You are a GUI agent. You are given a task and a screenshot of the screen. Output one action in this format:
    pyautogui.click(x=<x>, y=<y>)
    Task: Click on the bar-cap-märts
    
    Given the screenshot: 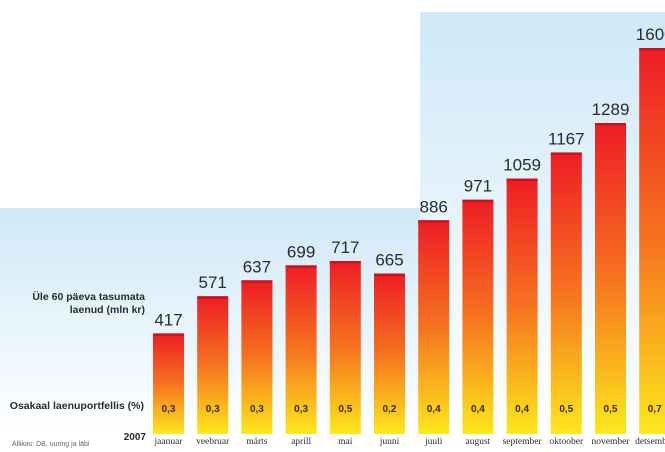 What is the action you would take?
    pyautogui.click(x=257, y=281)
    